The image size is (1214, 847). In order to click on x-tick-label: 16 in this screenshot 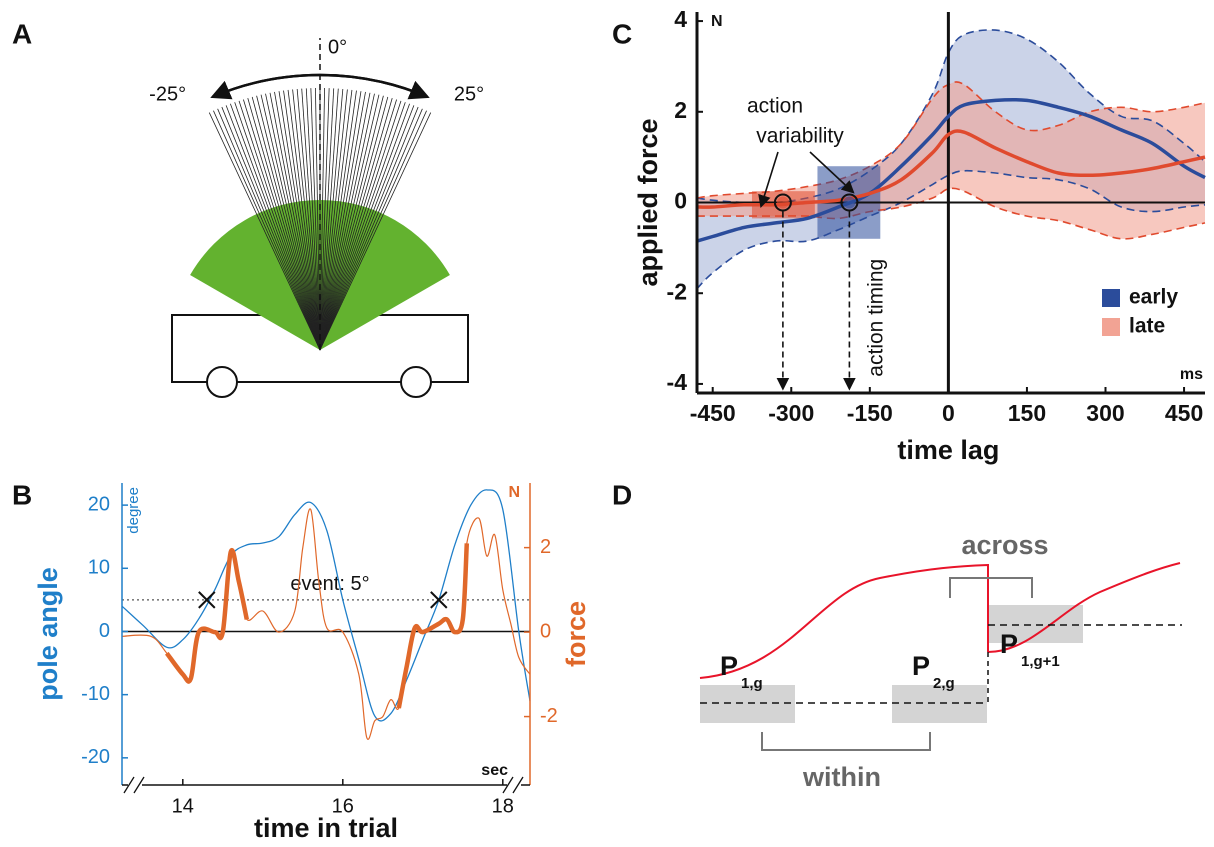, I will do `click(343, 806)`.